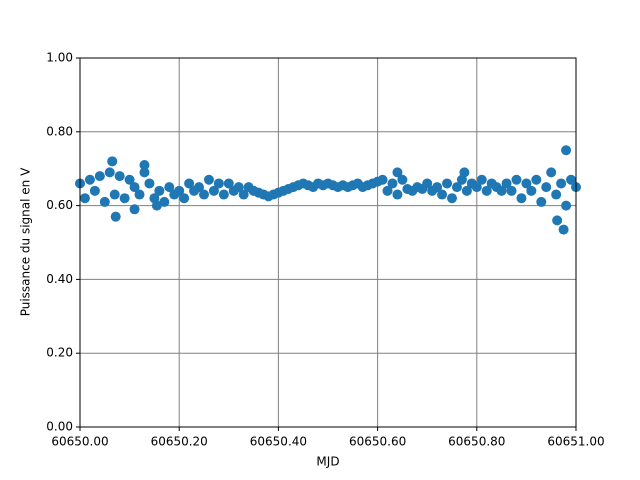  Describe the element at coordinates (327, 462) in the screenshot. I see `x-axis-label: MJD` at that location.